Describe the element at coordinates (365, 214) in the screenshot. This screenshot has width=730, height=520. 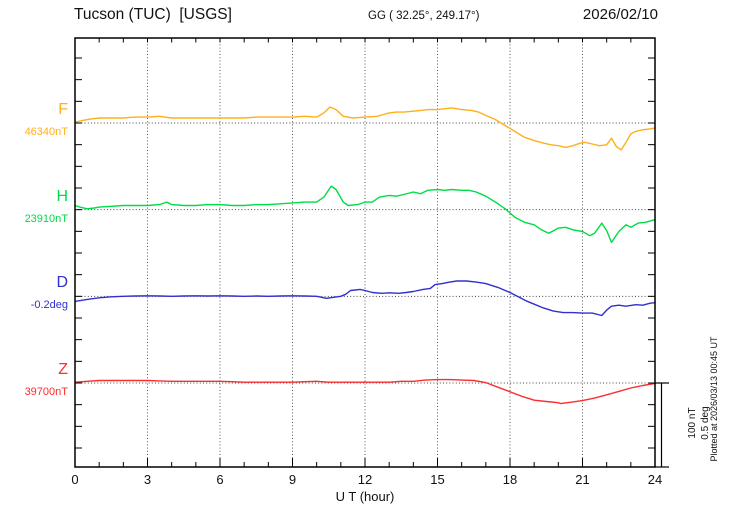
I see `trace-H` at that location.